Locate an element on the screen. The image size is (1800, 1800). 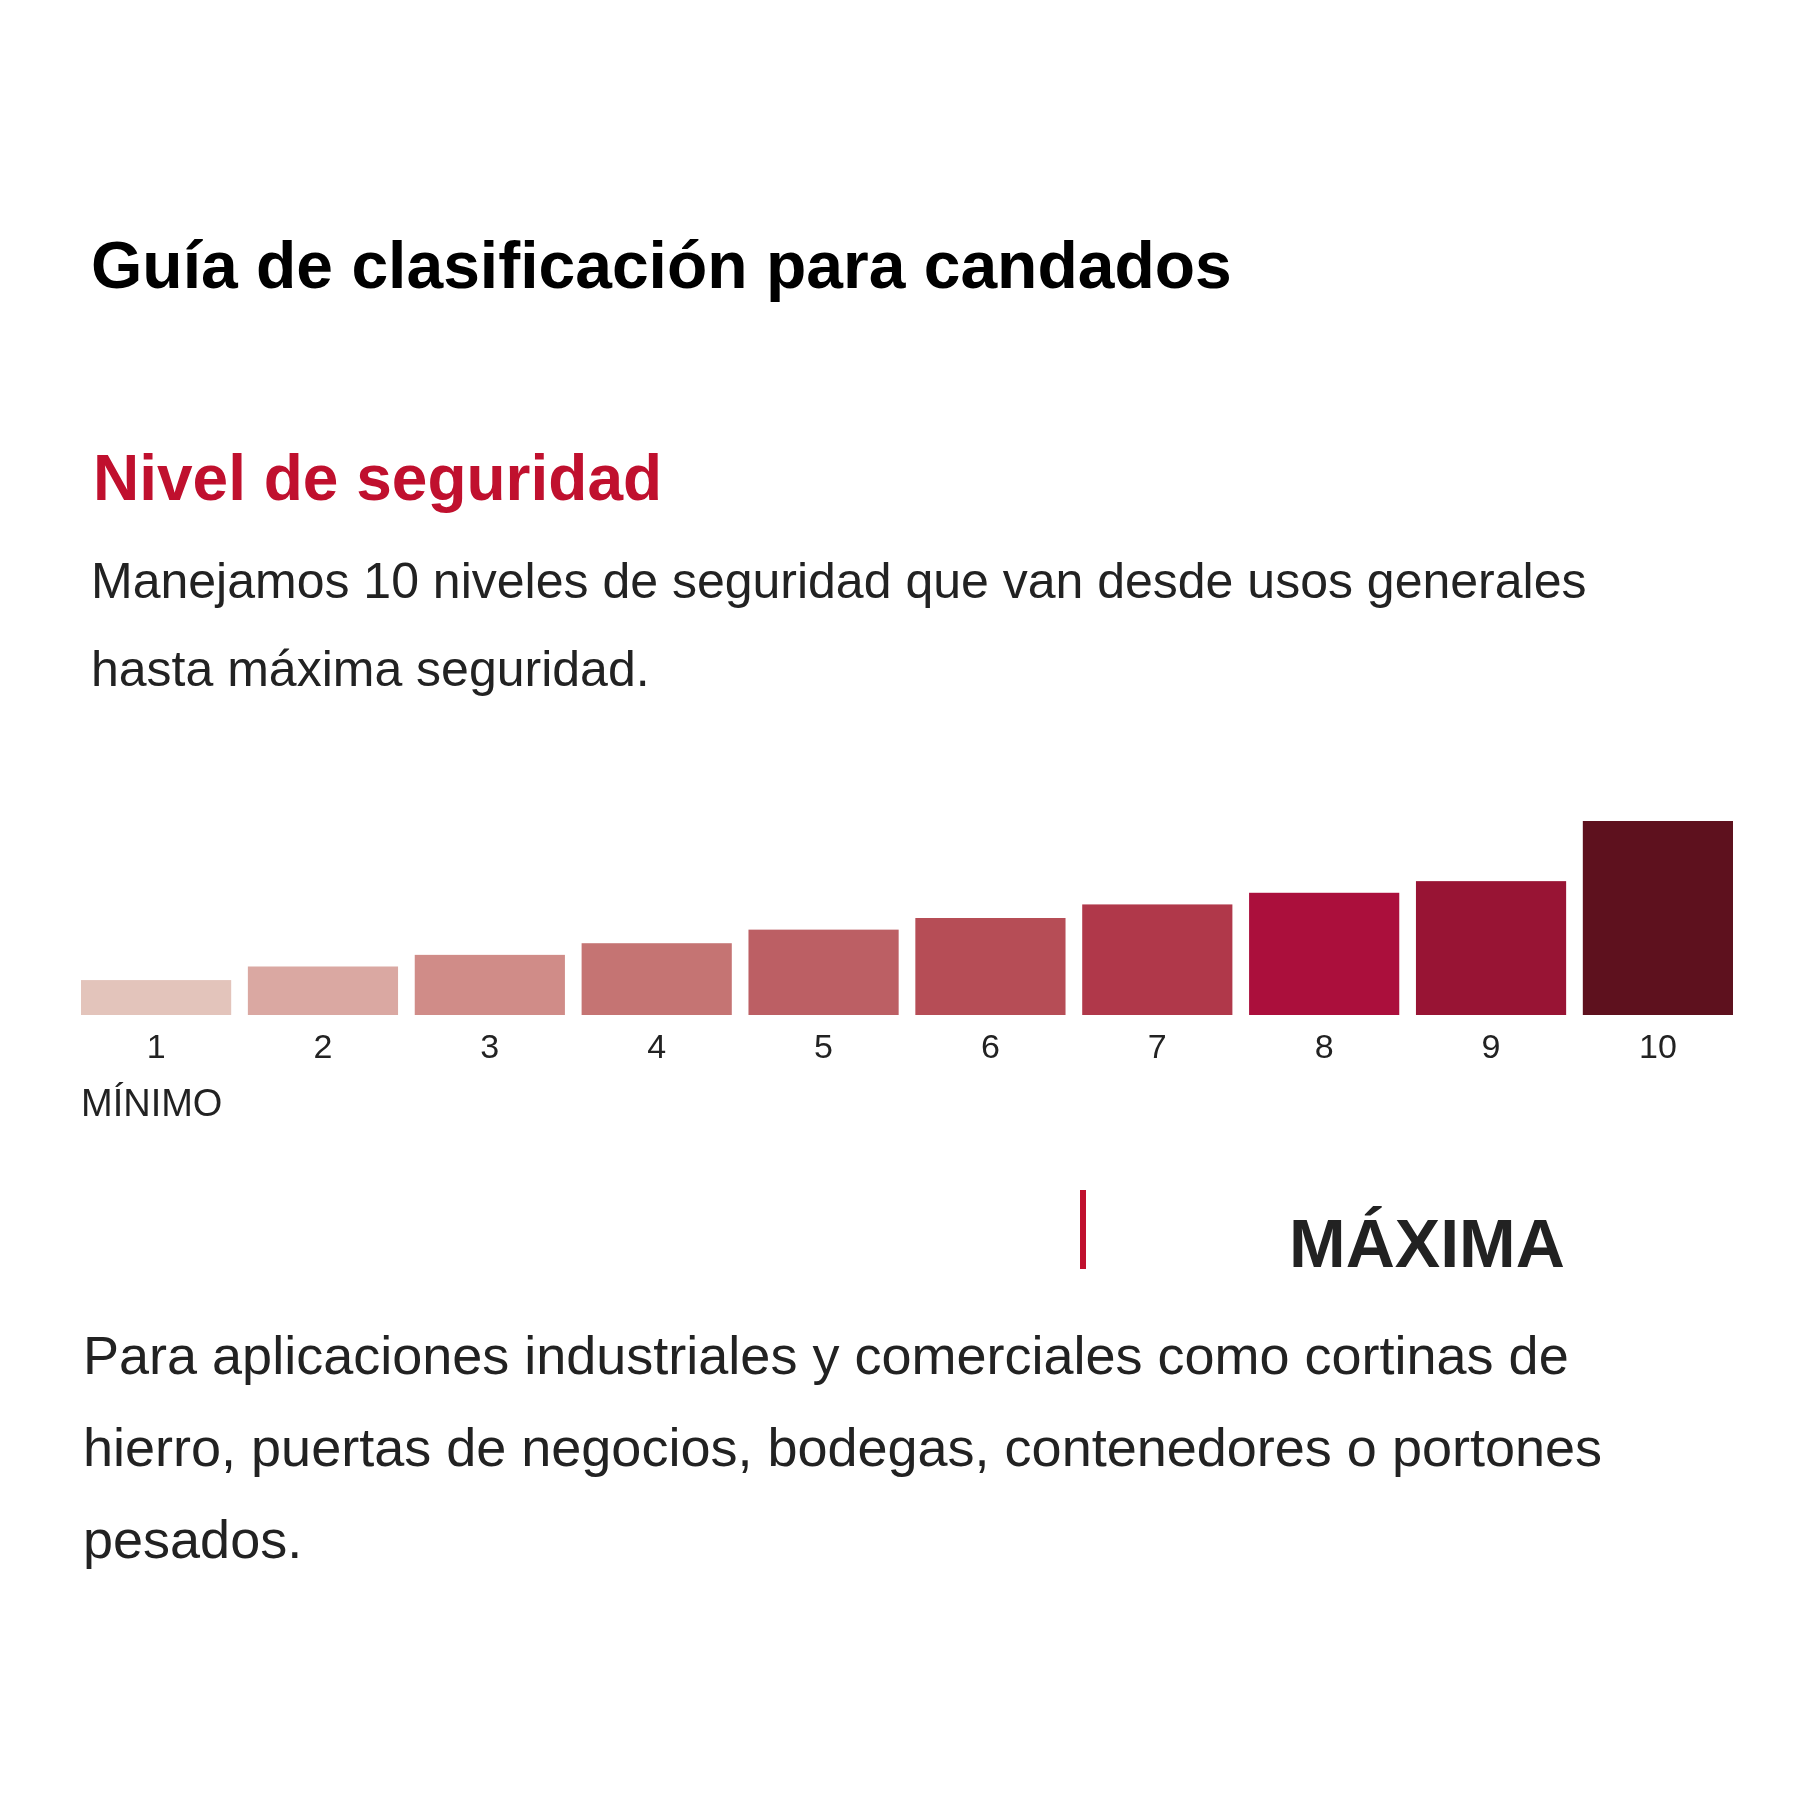
x-tick-label: 2 is located at coordinates (323, 1046).